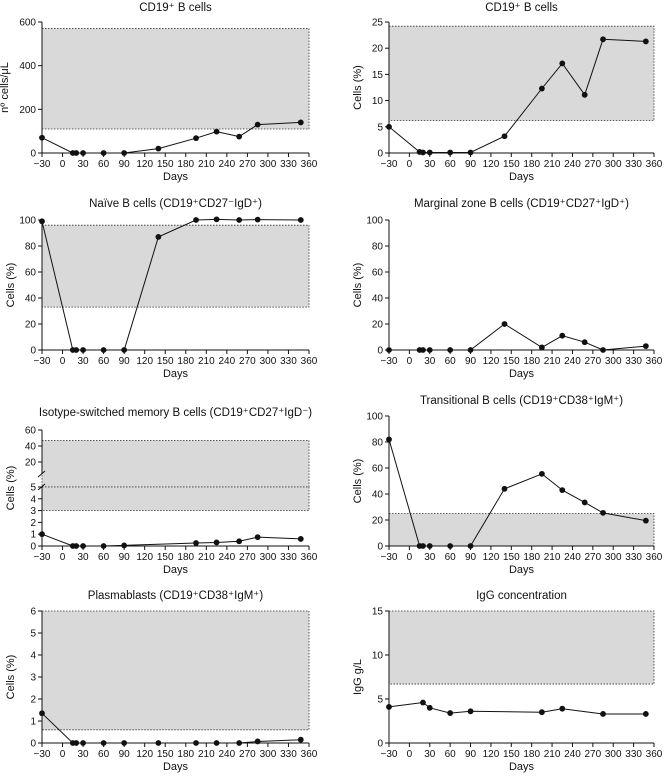 The width and height of the screenshot is (670, 778). What do you see at coordinates (42, 557) in the screenshot?
I see `x-tick-label: −30` at bounding box center [42, 557].